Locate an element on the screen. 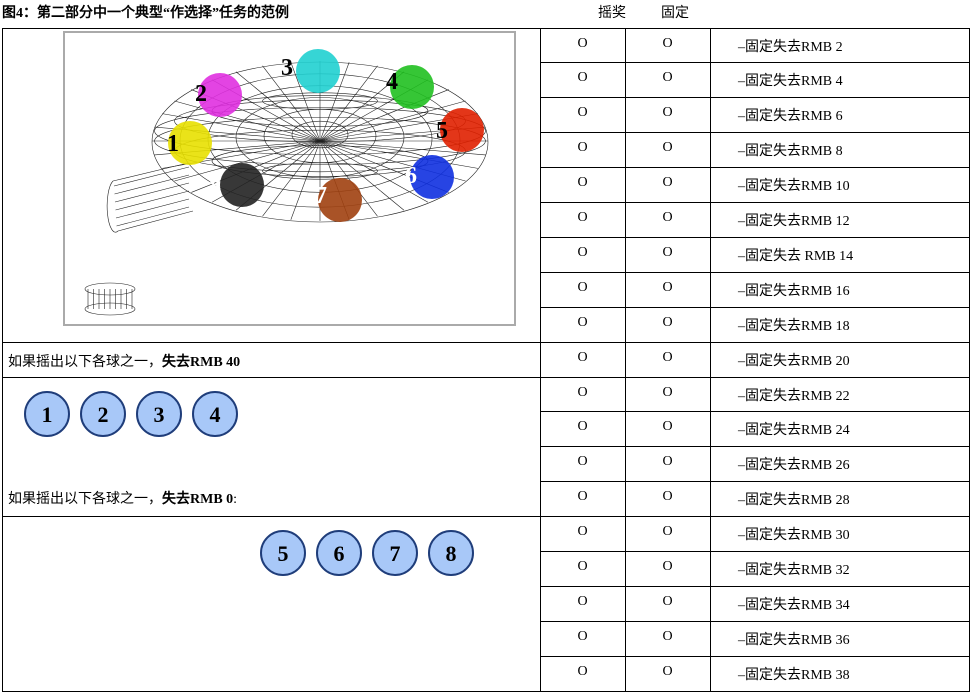 This screenshot has height=692, width=973. cell: –固定失去RMB 34 is located at coordinates (794, 605).